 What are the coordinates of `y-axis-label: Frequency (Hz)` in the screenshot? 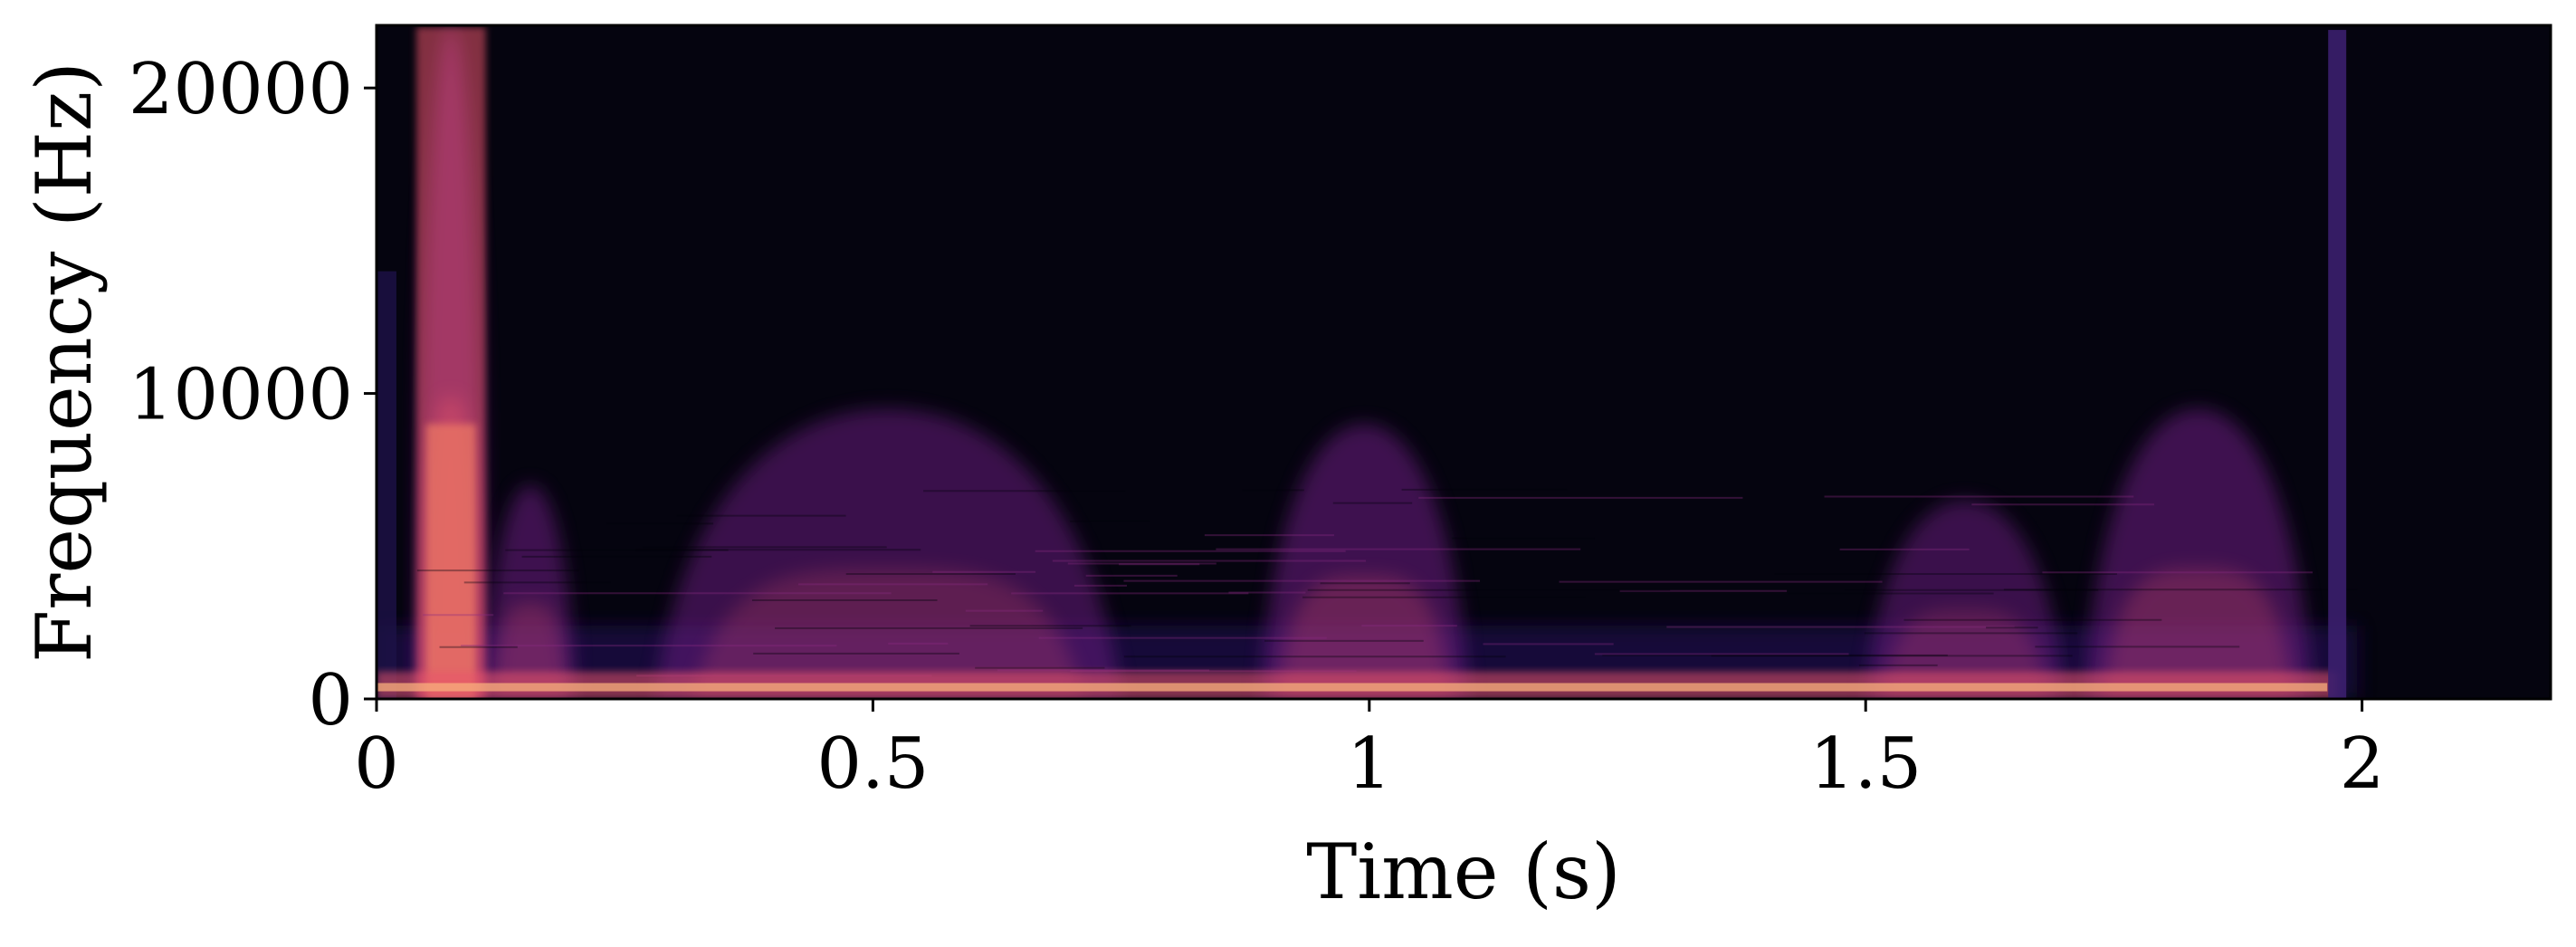 It's located at (64, 362).